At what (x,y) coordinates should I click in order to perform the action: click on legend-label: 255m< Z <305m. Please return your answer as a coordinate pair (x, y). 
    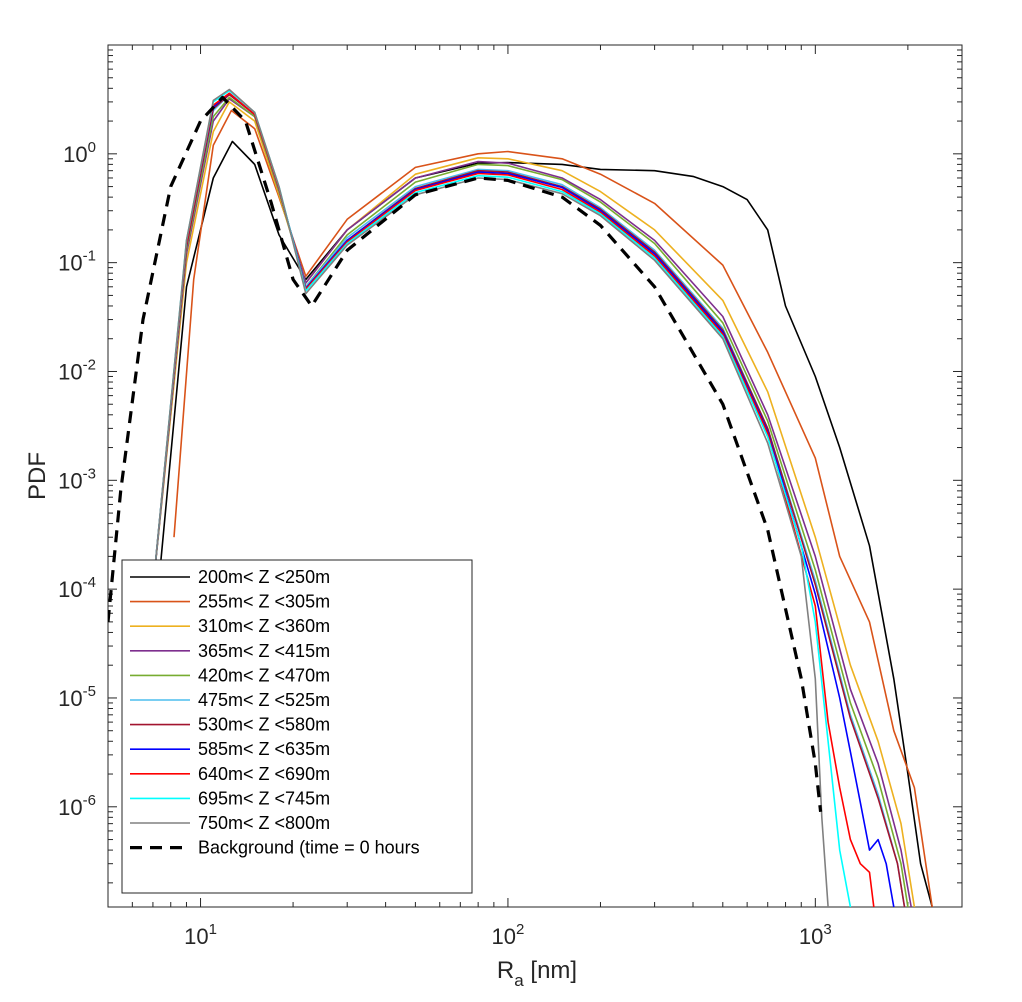
    Looking at the image, I should click on (264, 602).